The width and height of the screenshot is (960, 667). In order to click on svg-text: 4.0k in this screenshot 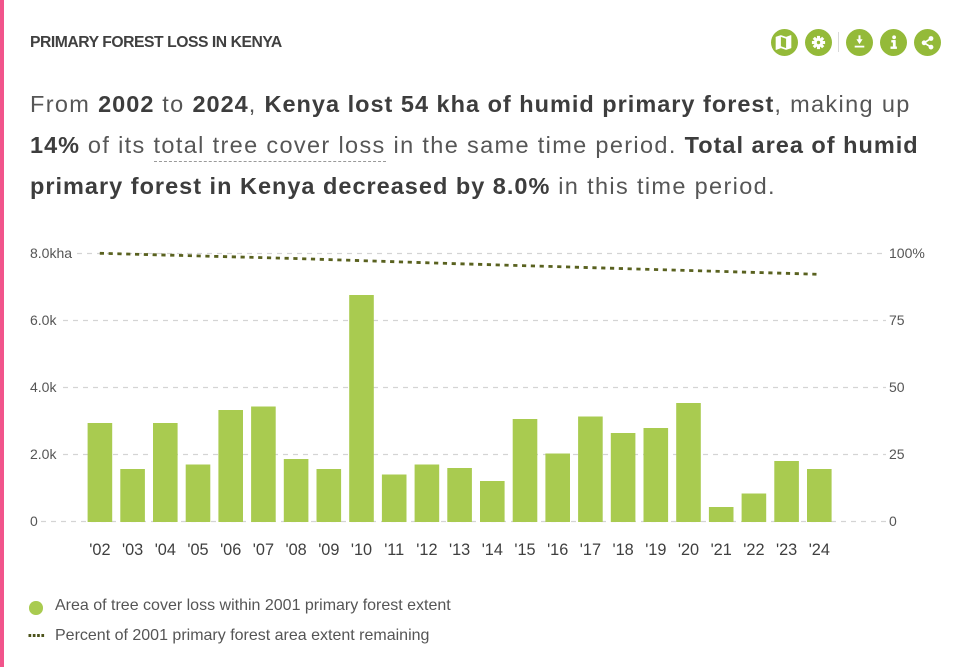, I will do `click(43, 387)`.